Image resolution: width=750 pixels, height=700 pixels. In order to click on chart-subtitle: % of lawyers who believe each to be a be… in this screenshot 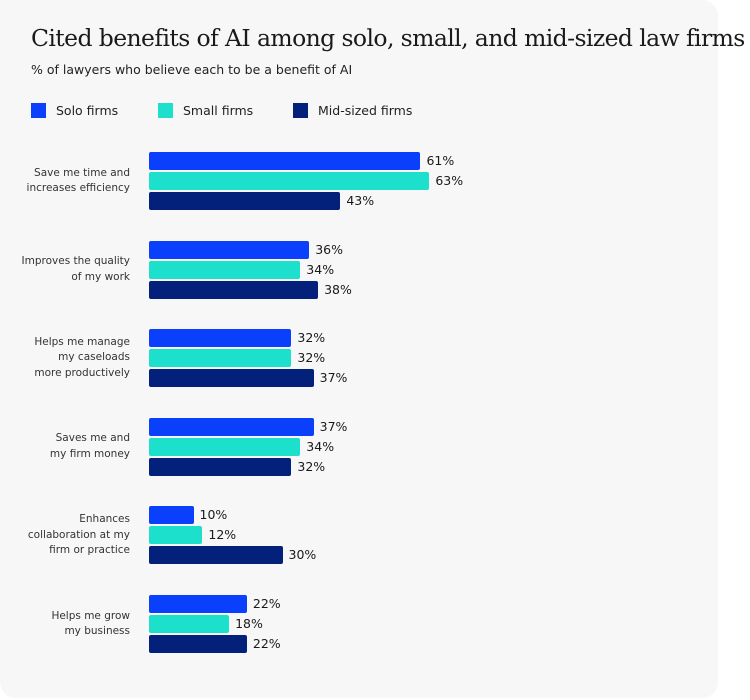, I will do `click(192, 69)`.